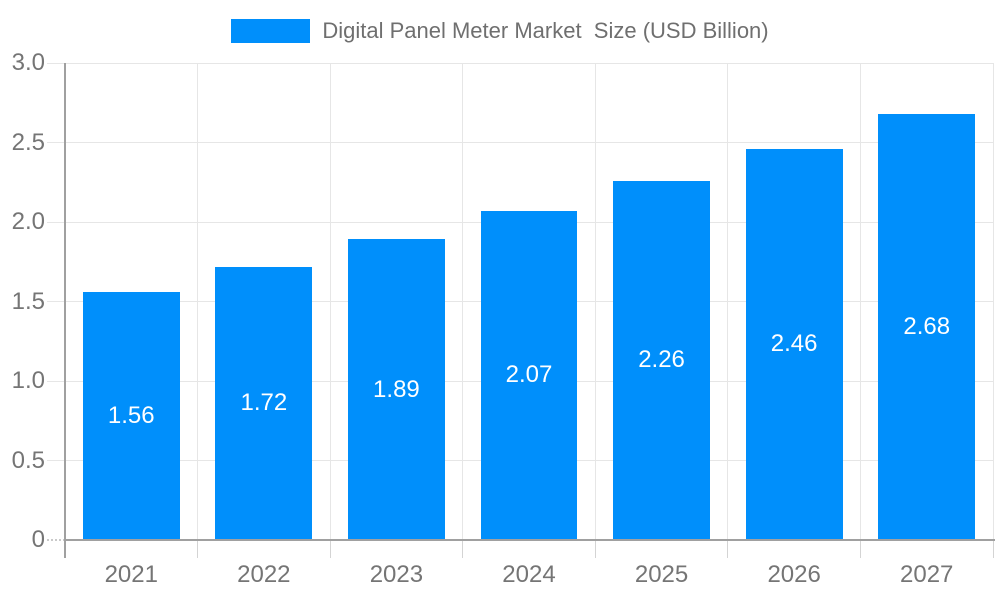 This screenshot has width=1000, height=600. I want to click on y-axis-label: 2.5, so click(28, 142).